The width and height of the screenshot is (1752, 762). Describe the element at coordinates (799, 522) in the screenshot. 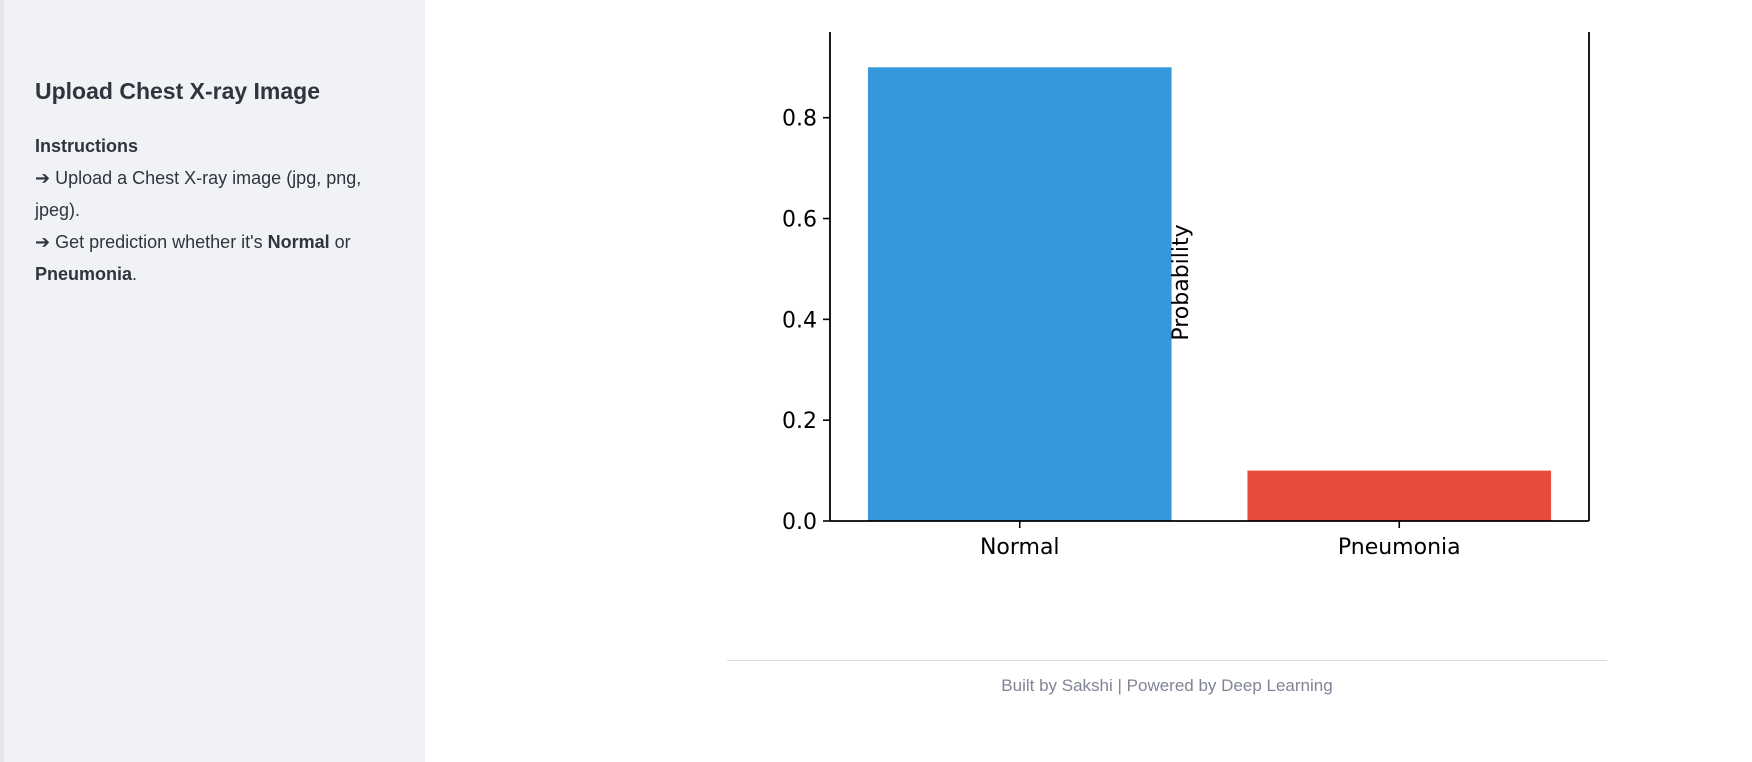

I see `y-tick-label-0: 0.0` at that location.